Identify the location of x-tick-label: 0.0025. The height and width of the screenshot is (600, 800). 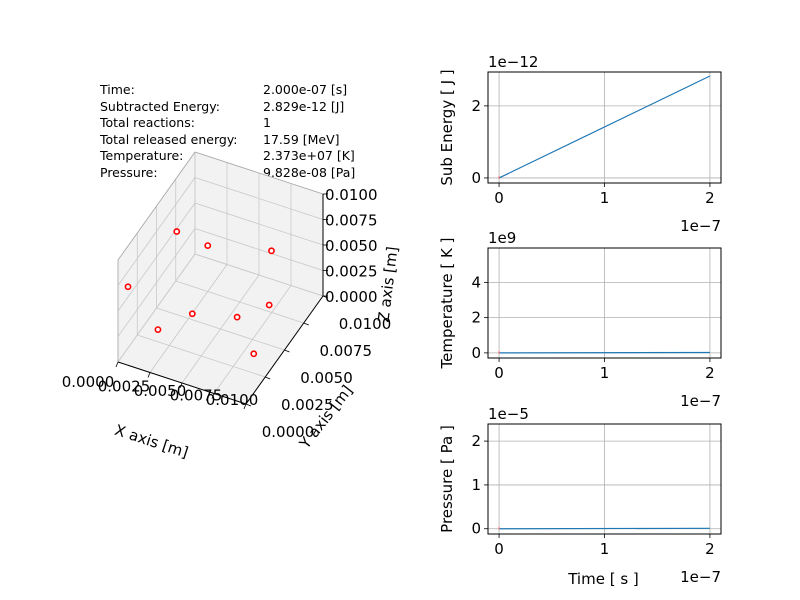
(124, 387).